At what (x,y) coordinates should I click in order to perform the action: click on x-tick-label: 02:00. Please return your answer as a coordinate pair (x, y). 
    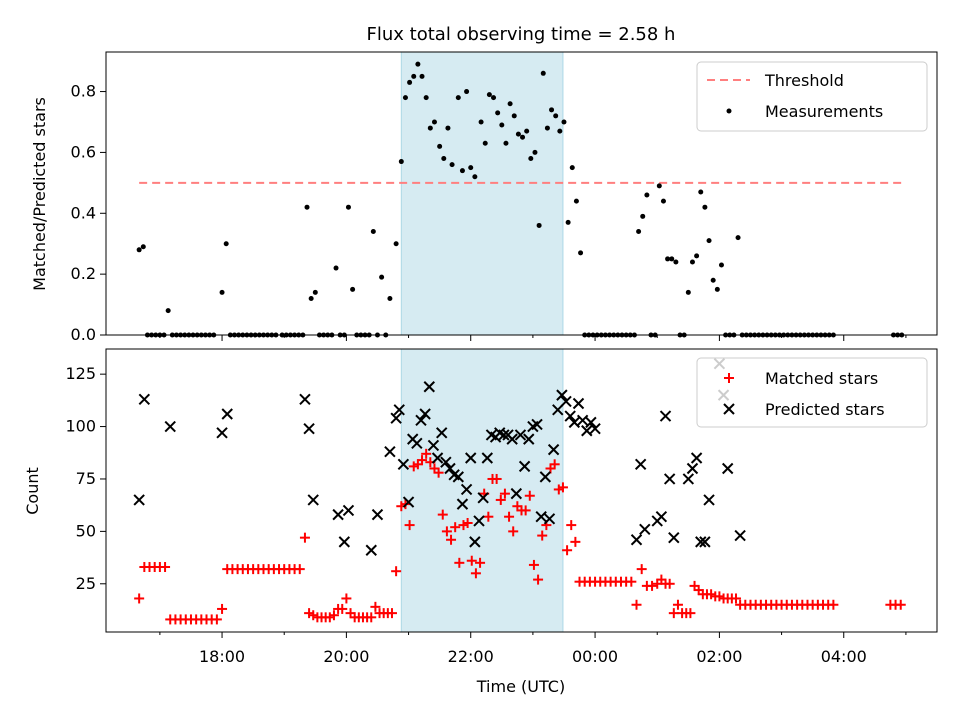
    Looking at the image, I should click on (719, 656).